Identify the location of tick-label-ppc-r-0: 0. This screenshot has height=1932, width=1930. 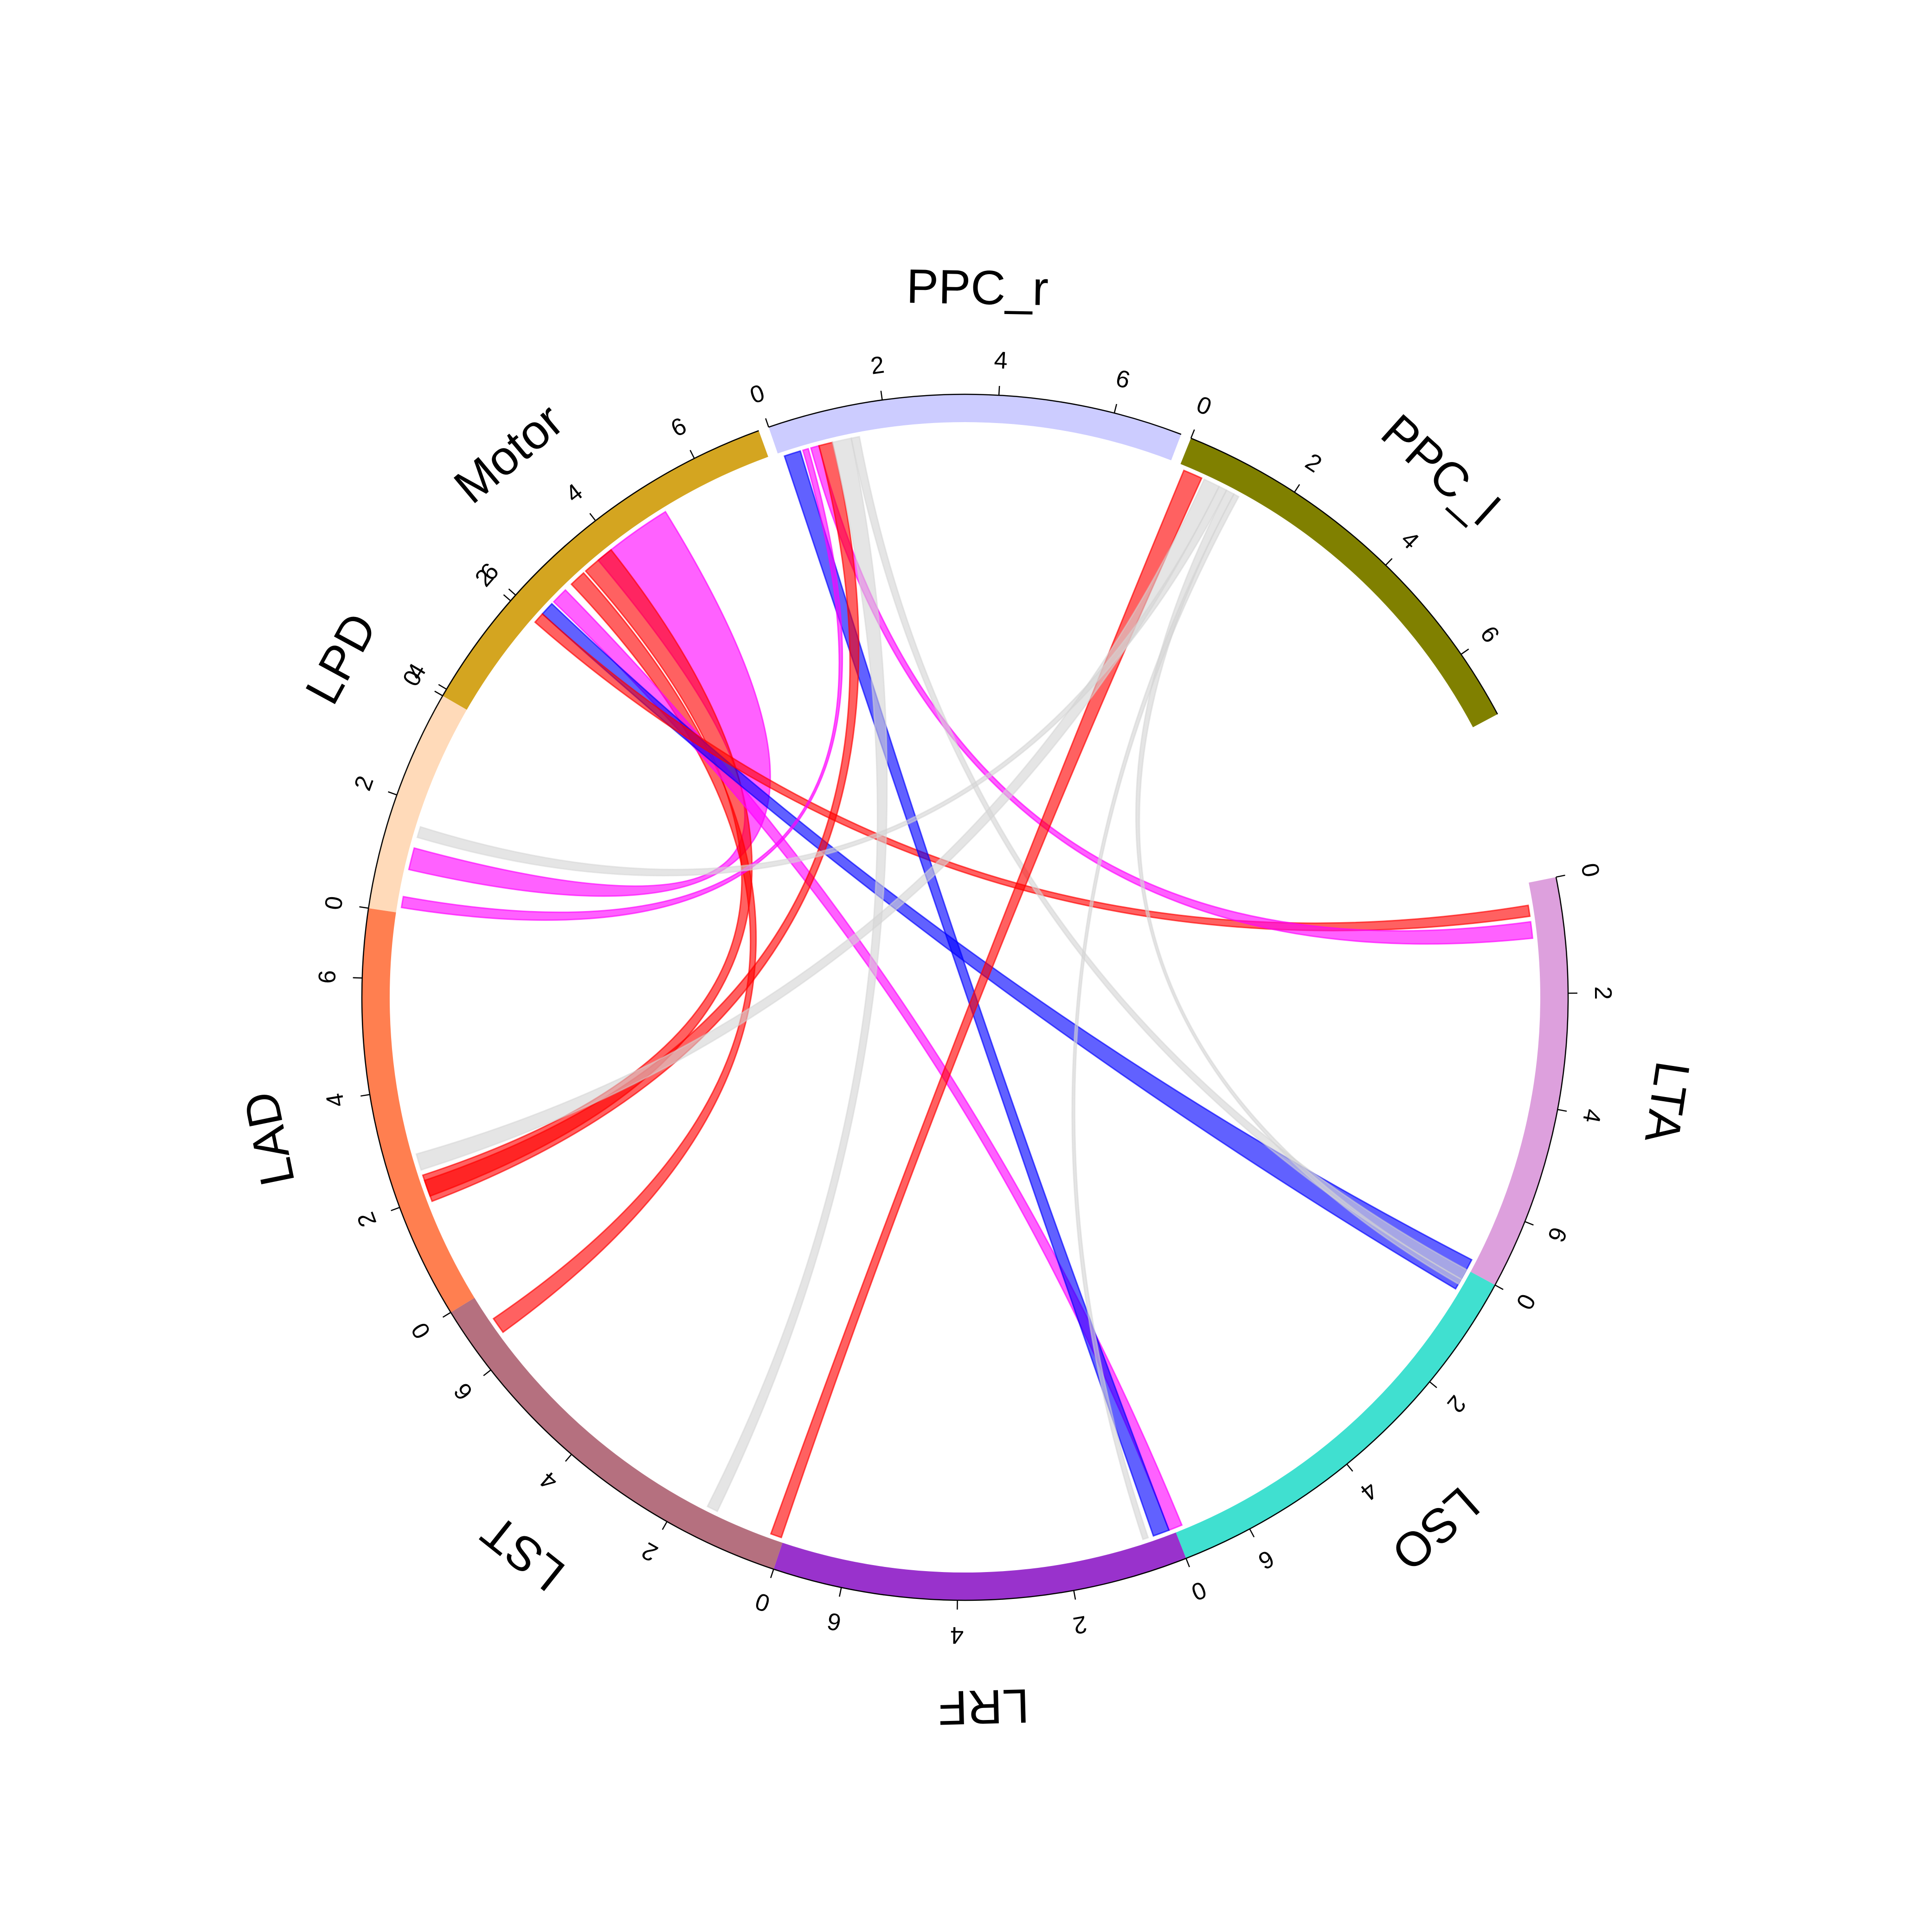
(757, 394).